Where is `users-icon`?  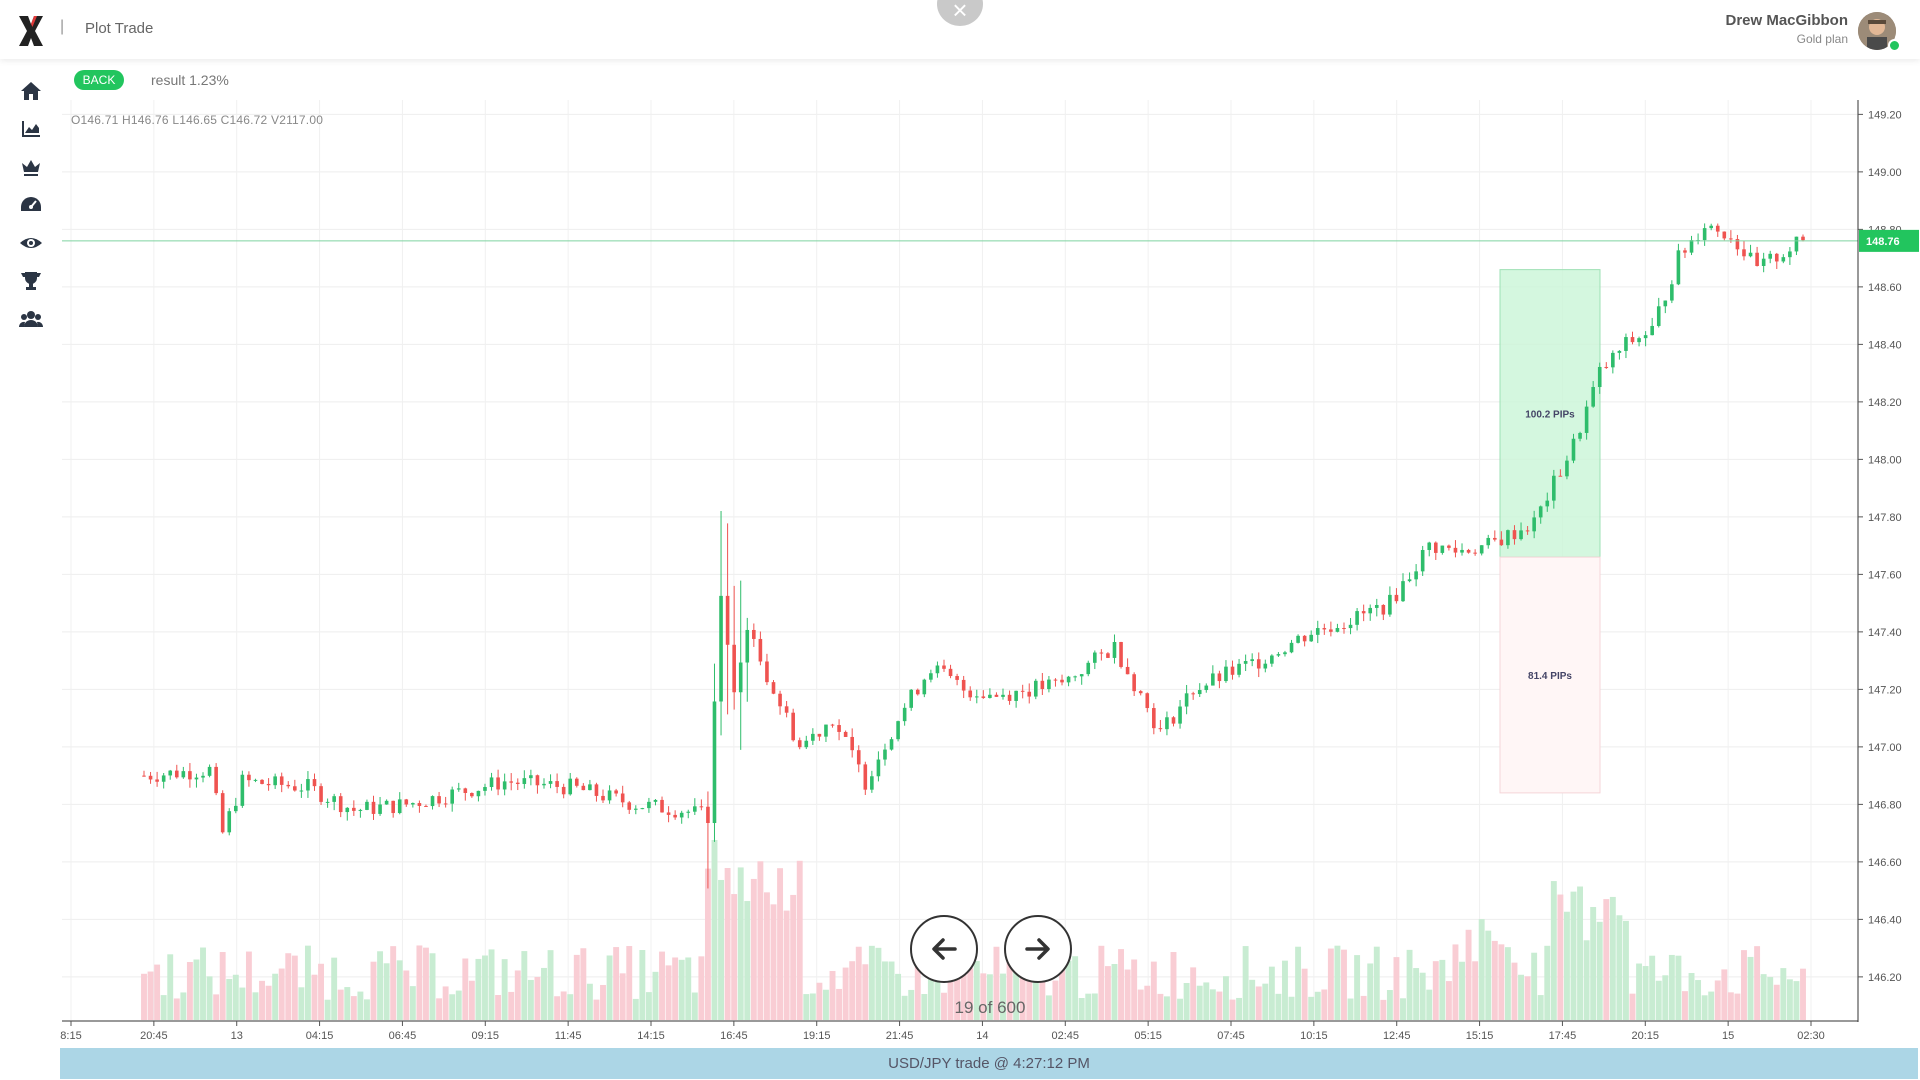
users-icon is located at coordinates (31, 319).